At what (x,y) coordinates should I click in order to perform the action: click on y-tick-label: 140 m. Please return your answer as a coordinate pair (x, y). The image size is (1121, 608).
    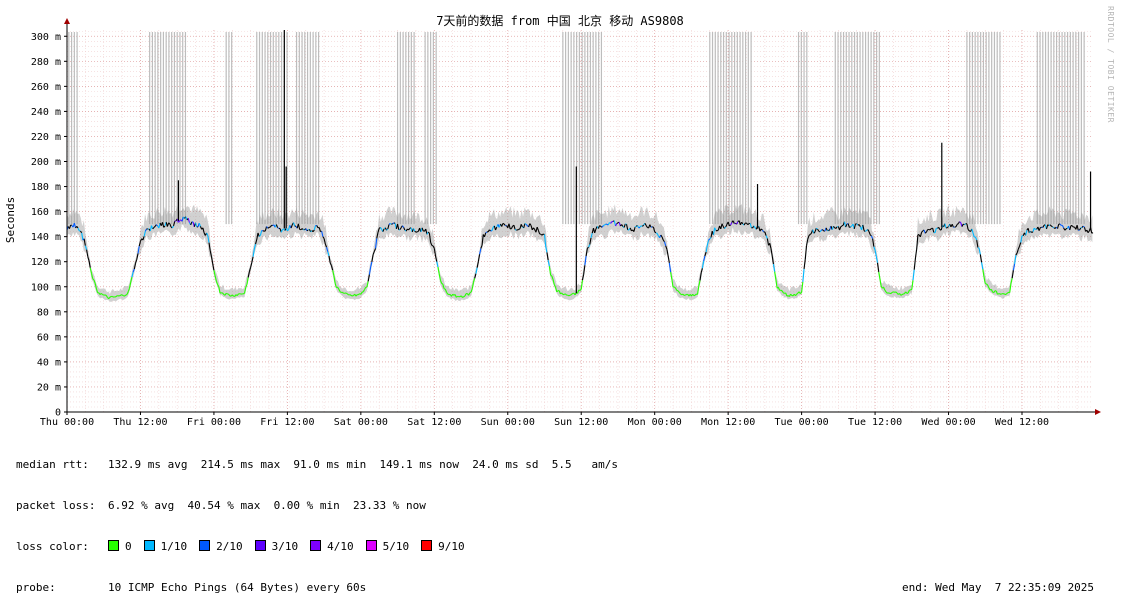
    Looking at the image, I should click on (46, 237).